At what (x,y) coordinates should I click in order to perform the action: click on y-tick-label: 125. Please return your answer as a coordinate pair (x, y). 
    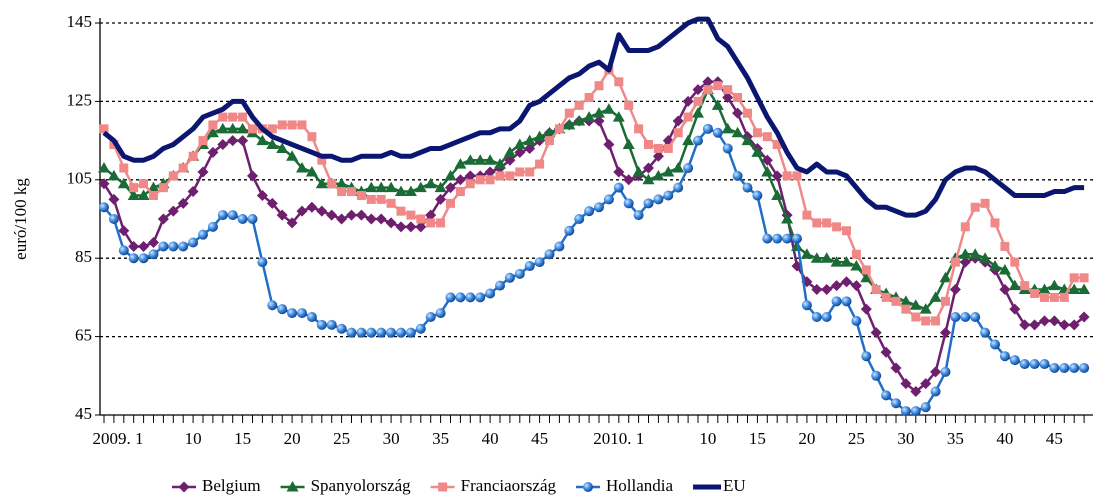
    Looking at the image, I should click on (80, 99).